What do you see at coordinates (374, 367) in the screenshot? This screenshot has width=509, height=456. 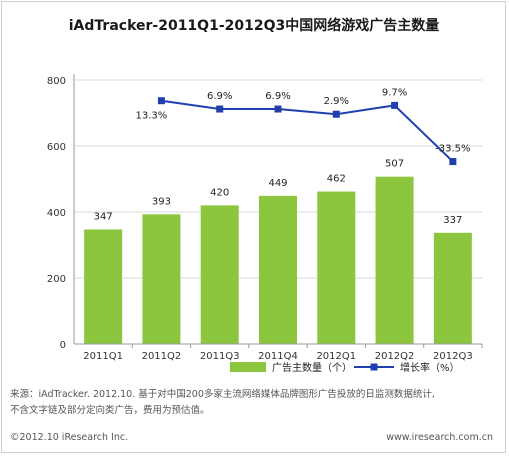 I see `legend-line-marker` at bounding box center [374, 367].